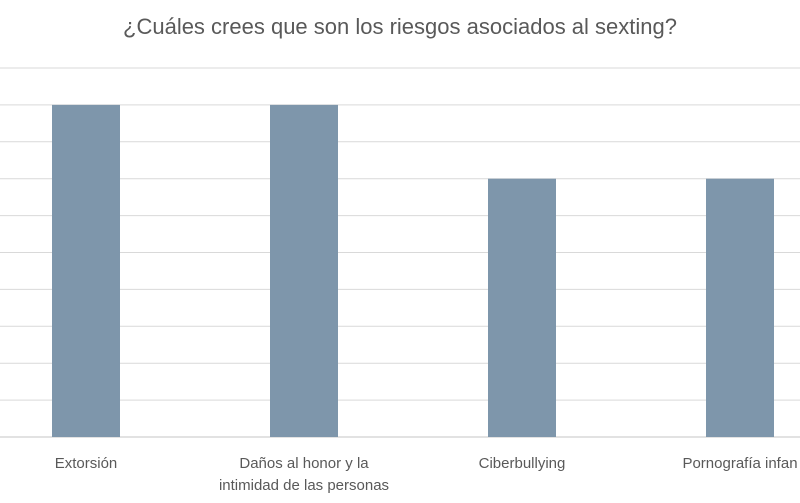 This screenshot has height=503, width=800. What do you see at coordinates (739, 463) in the screenshot?
I see `x-tick-label: Pornografía infan` at bounding box center [739, 463].